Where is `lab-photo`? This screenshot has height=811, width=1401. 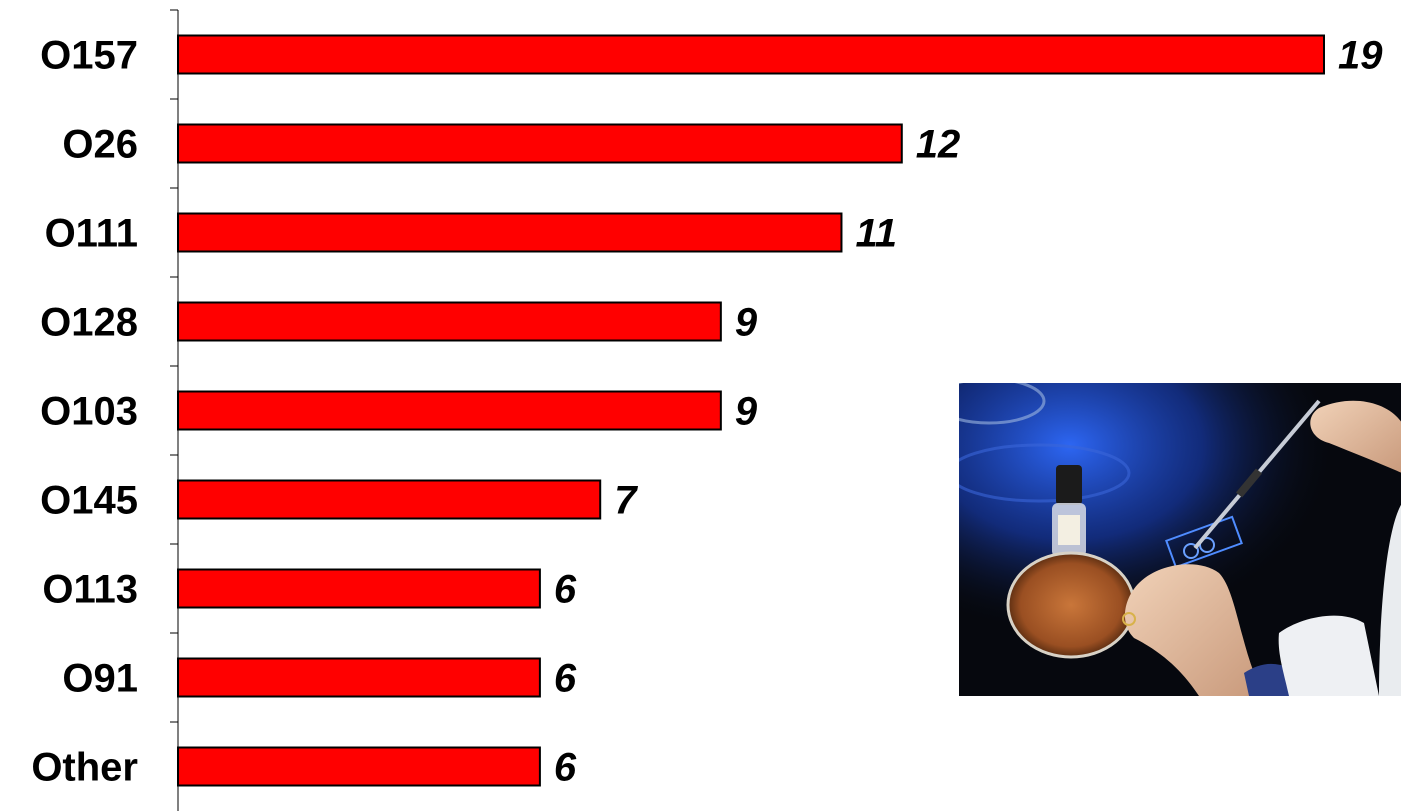
lab-photo is located at coordinates (1180, 539).